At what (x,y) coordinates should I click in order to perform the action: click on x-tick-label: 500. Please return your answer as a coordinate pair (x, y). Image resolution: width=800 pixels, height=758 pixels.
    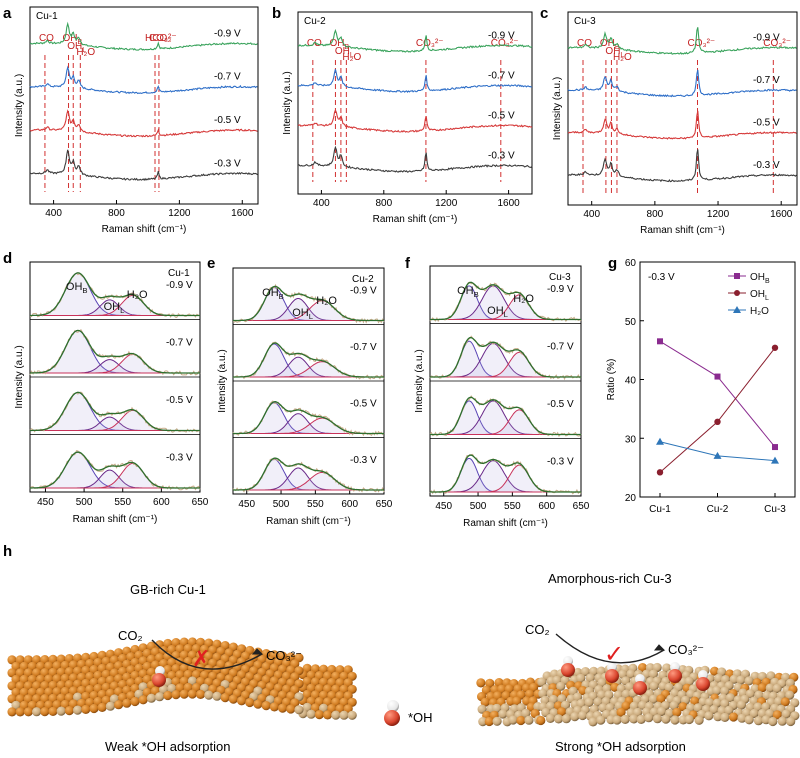
    Looking at the image, I should click on (84, 502).